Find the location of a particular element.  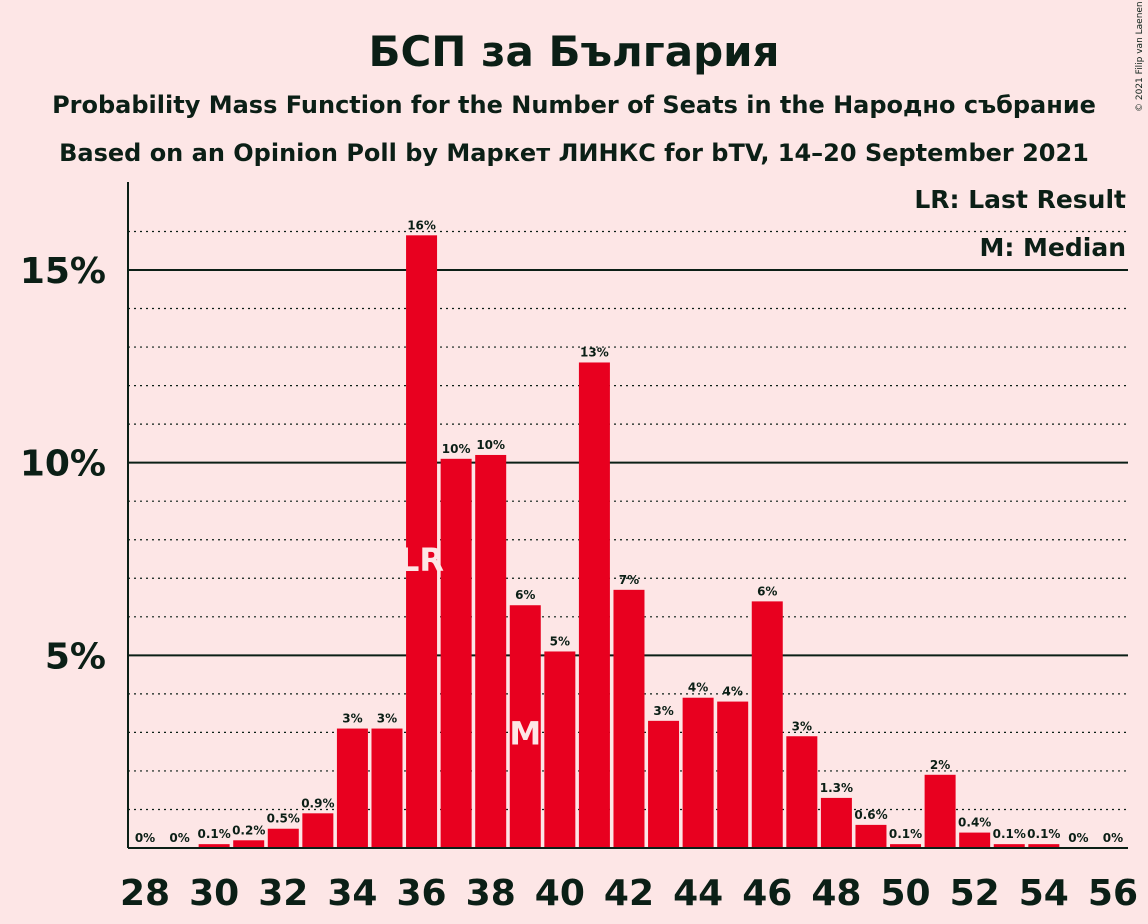

x-tick-label: 42 is located at coordinates (629, 893).